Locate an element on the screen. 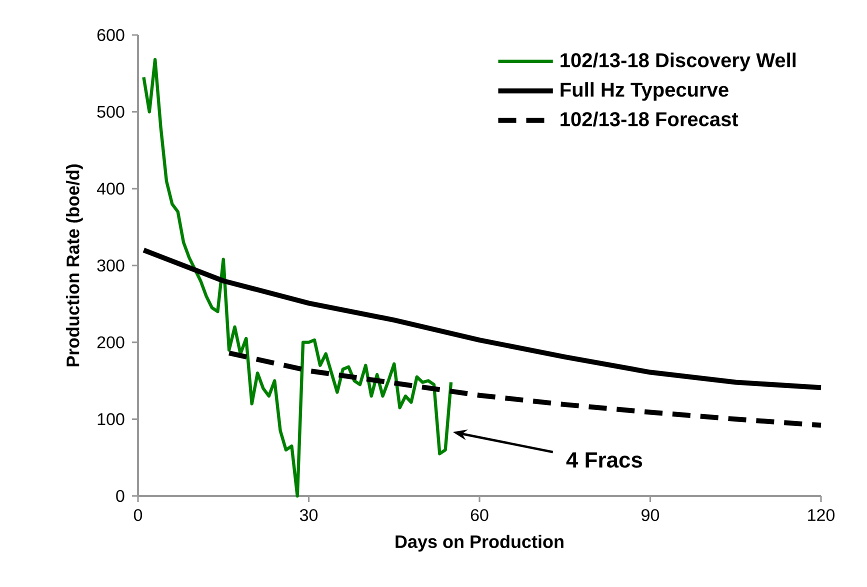  y-tick-label: 0 is located at coordinates (120, 496).